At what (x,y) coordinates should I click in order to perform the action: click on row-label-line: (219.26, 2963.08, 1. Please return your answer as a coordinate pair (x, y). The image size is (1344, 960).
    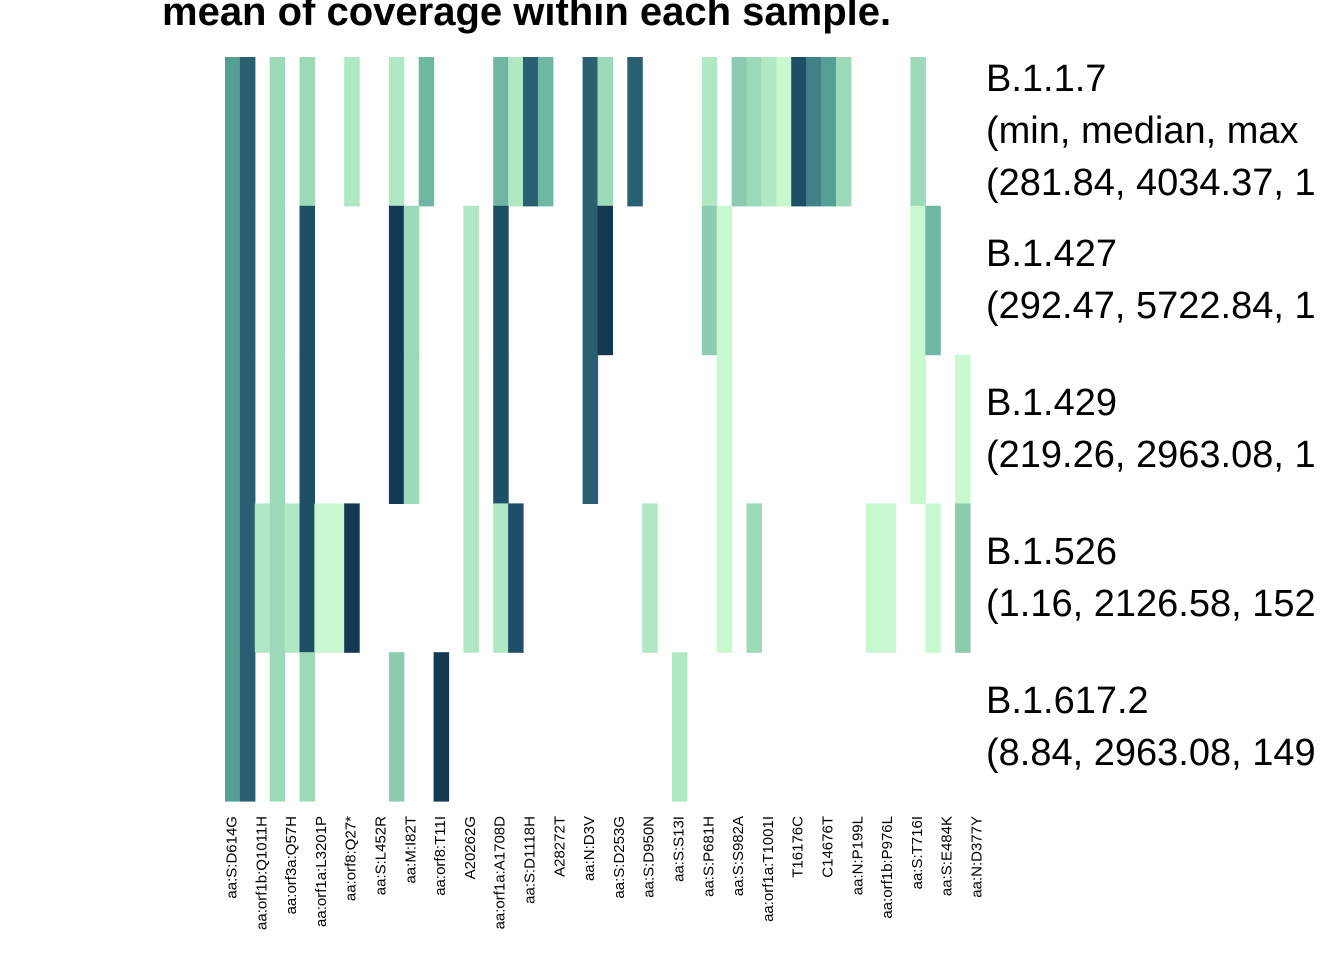
    Looking at the image, I should click on (1151, 455).